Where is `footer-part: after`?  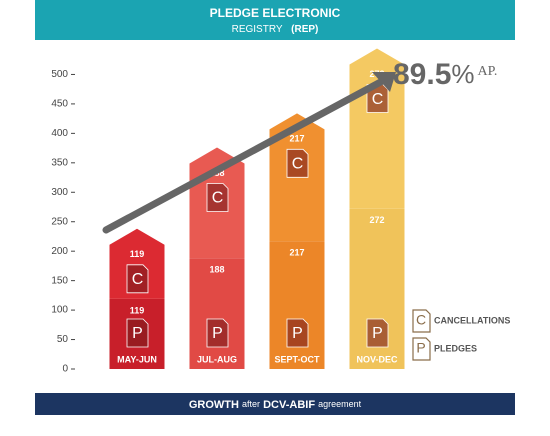
footer-part: after is located at coordinates (251, 404).